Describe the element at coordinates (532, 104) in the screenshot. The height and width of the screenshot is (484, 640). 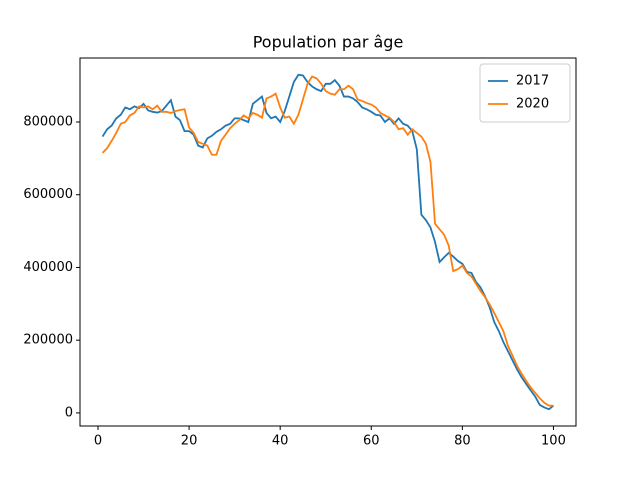
I see `legend-label: 2020` at that location.